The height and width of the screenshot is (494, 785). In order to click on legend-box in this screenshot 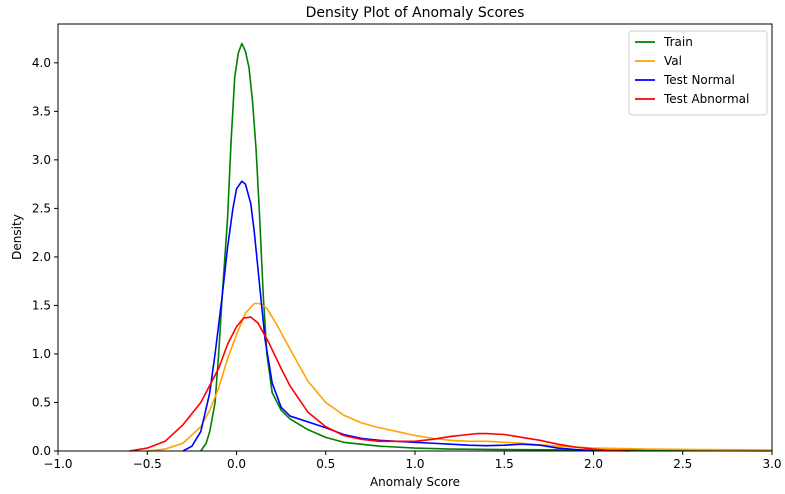, I will do `click(698, 73)`.